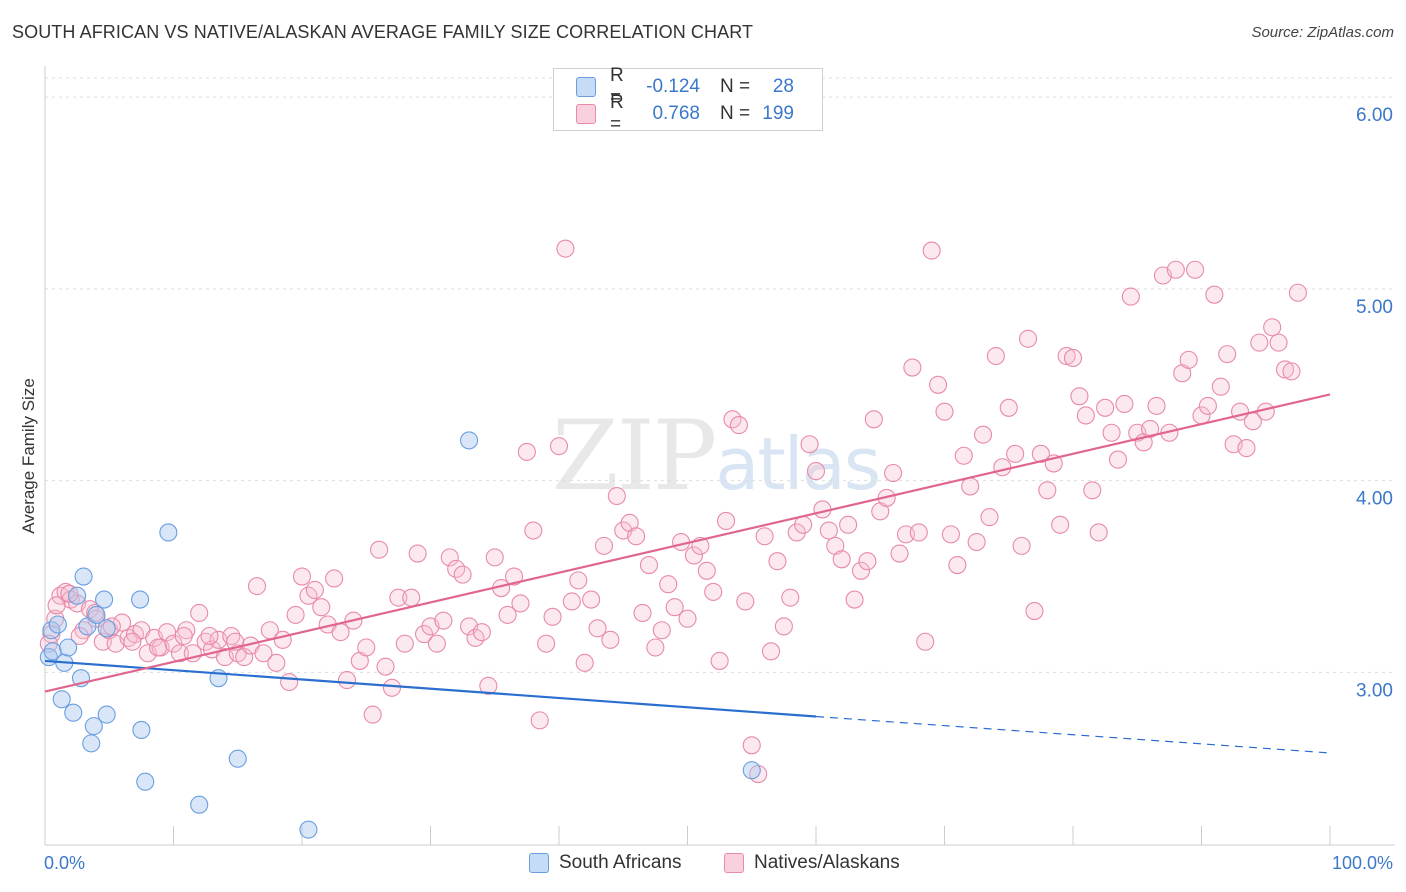  I want to click on y-tick-label: 3.00, so click(1374, 690).